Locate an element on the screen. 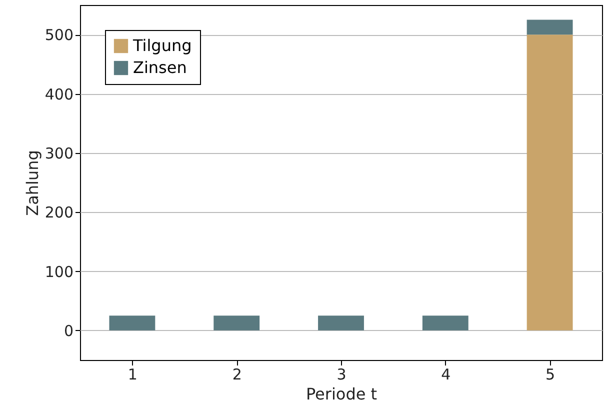 This screenshot has height=410, width=604. x-tick-label: 2 is located at coordinates (237, 375).